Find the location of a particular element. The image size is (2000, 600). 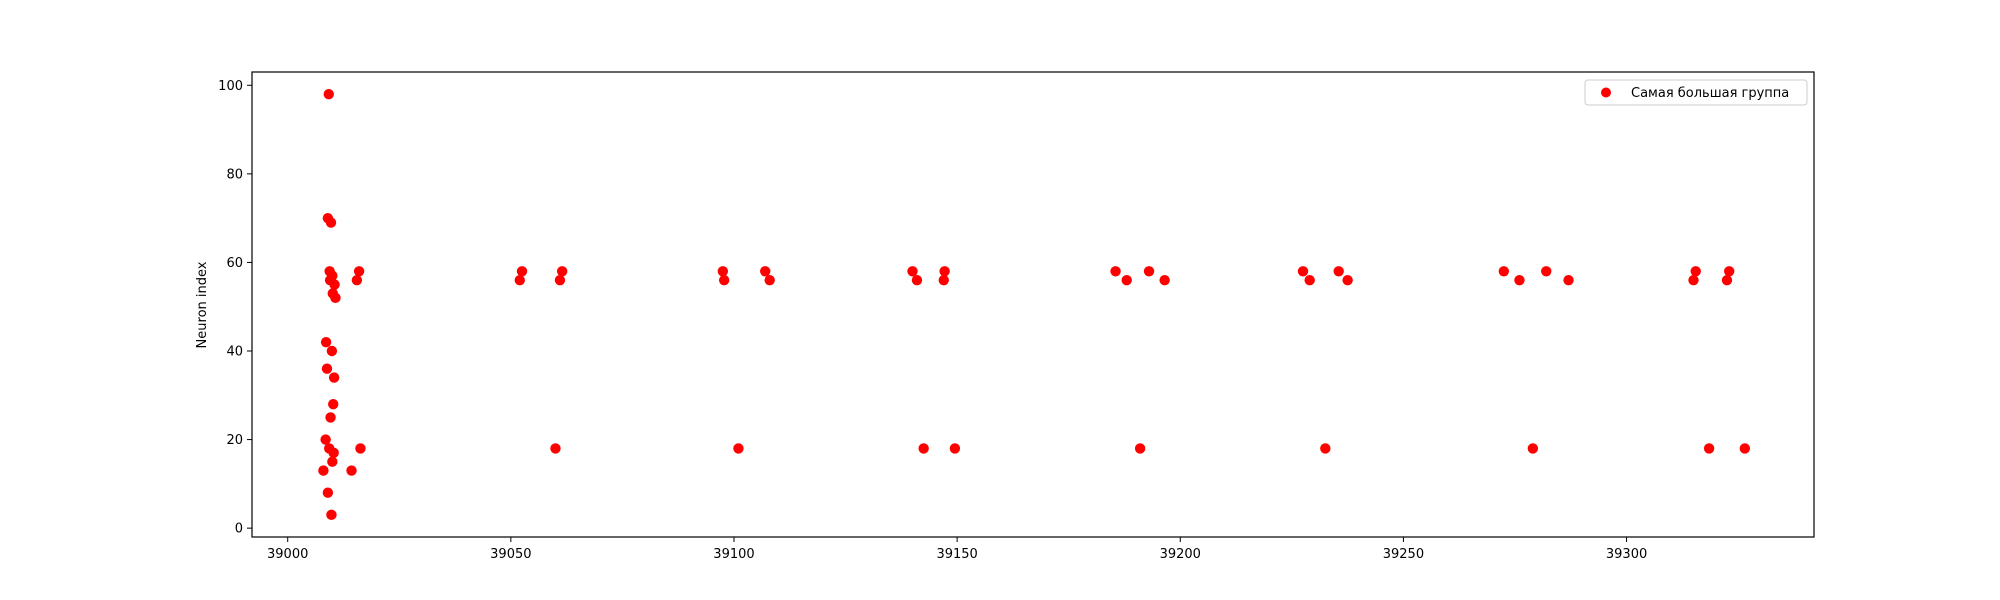

y-tick-label: 80 is located at coordinates (234, 174).